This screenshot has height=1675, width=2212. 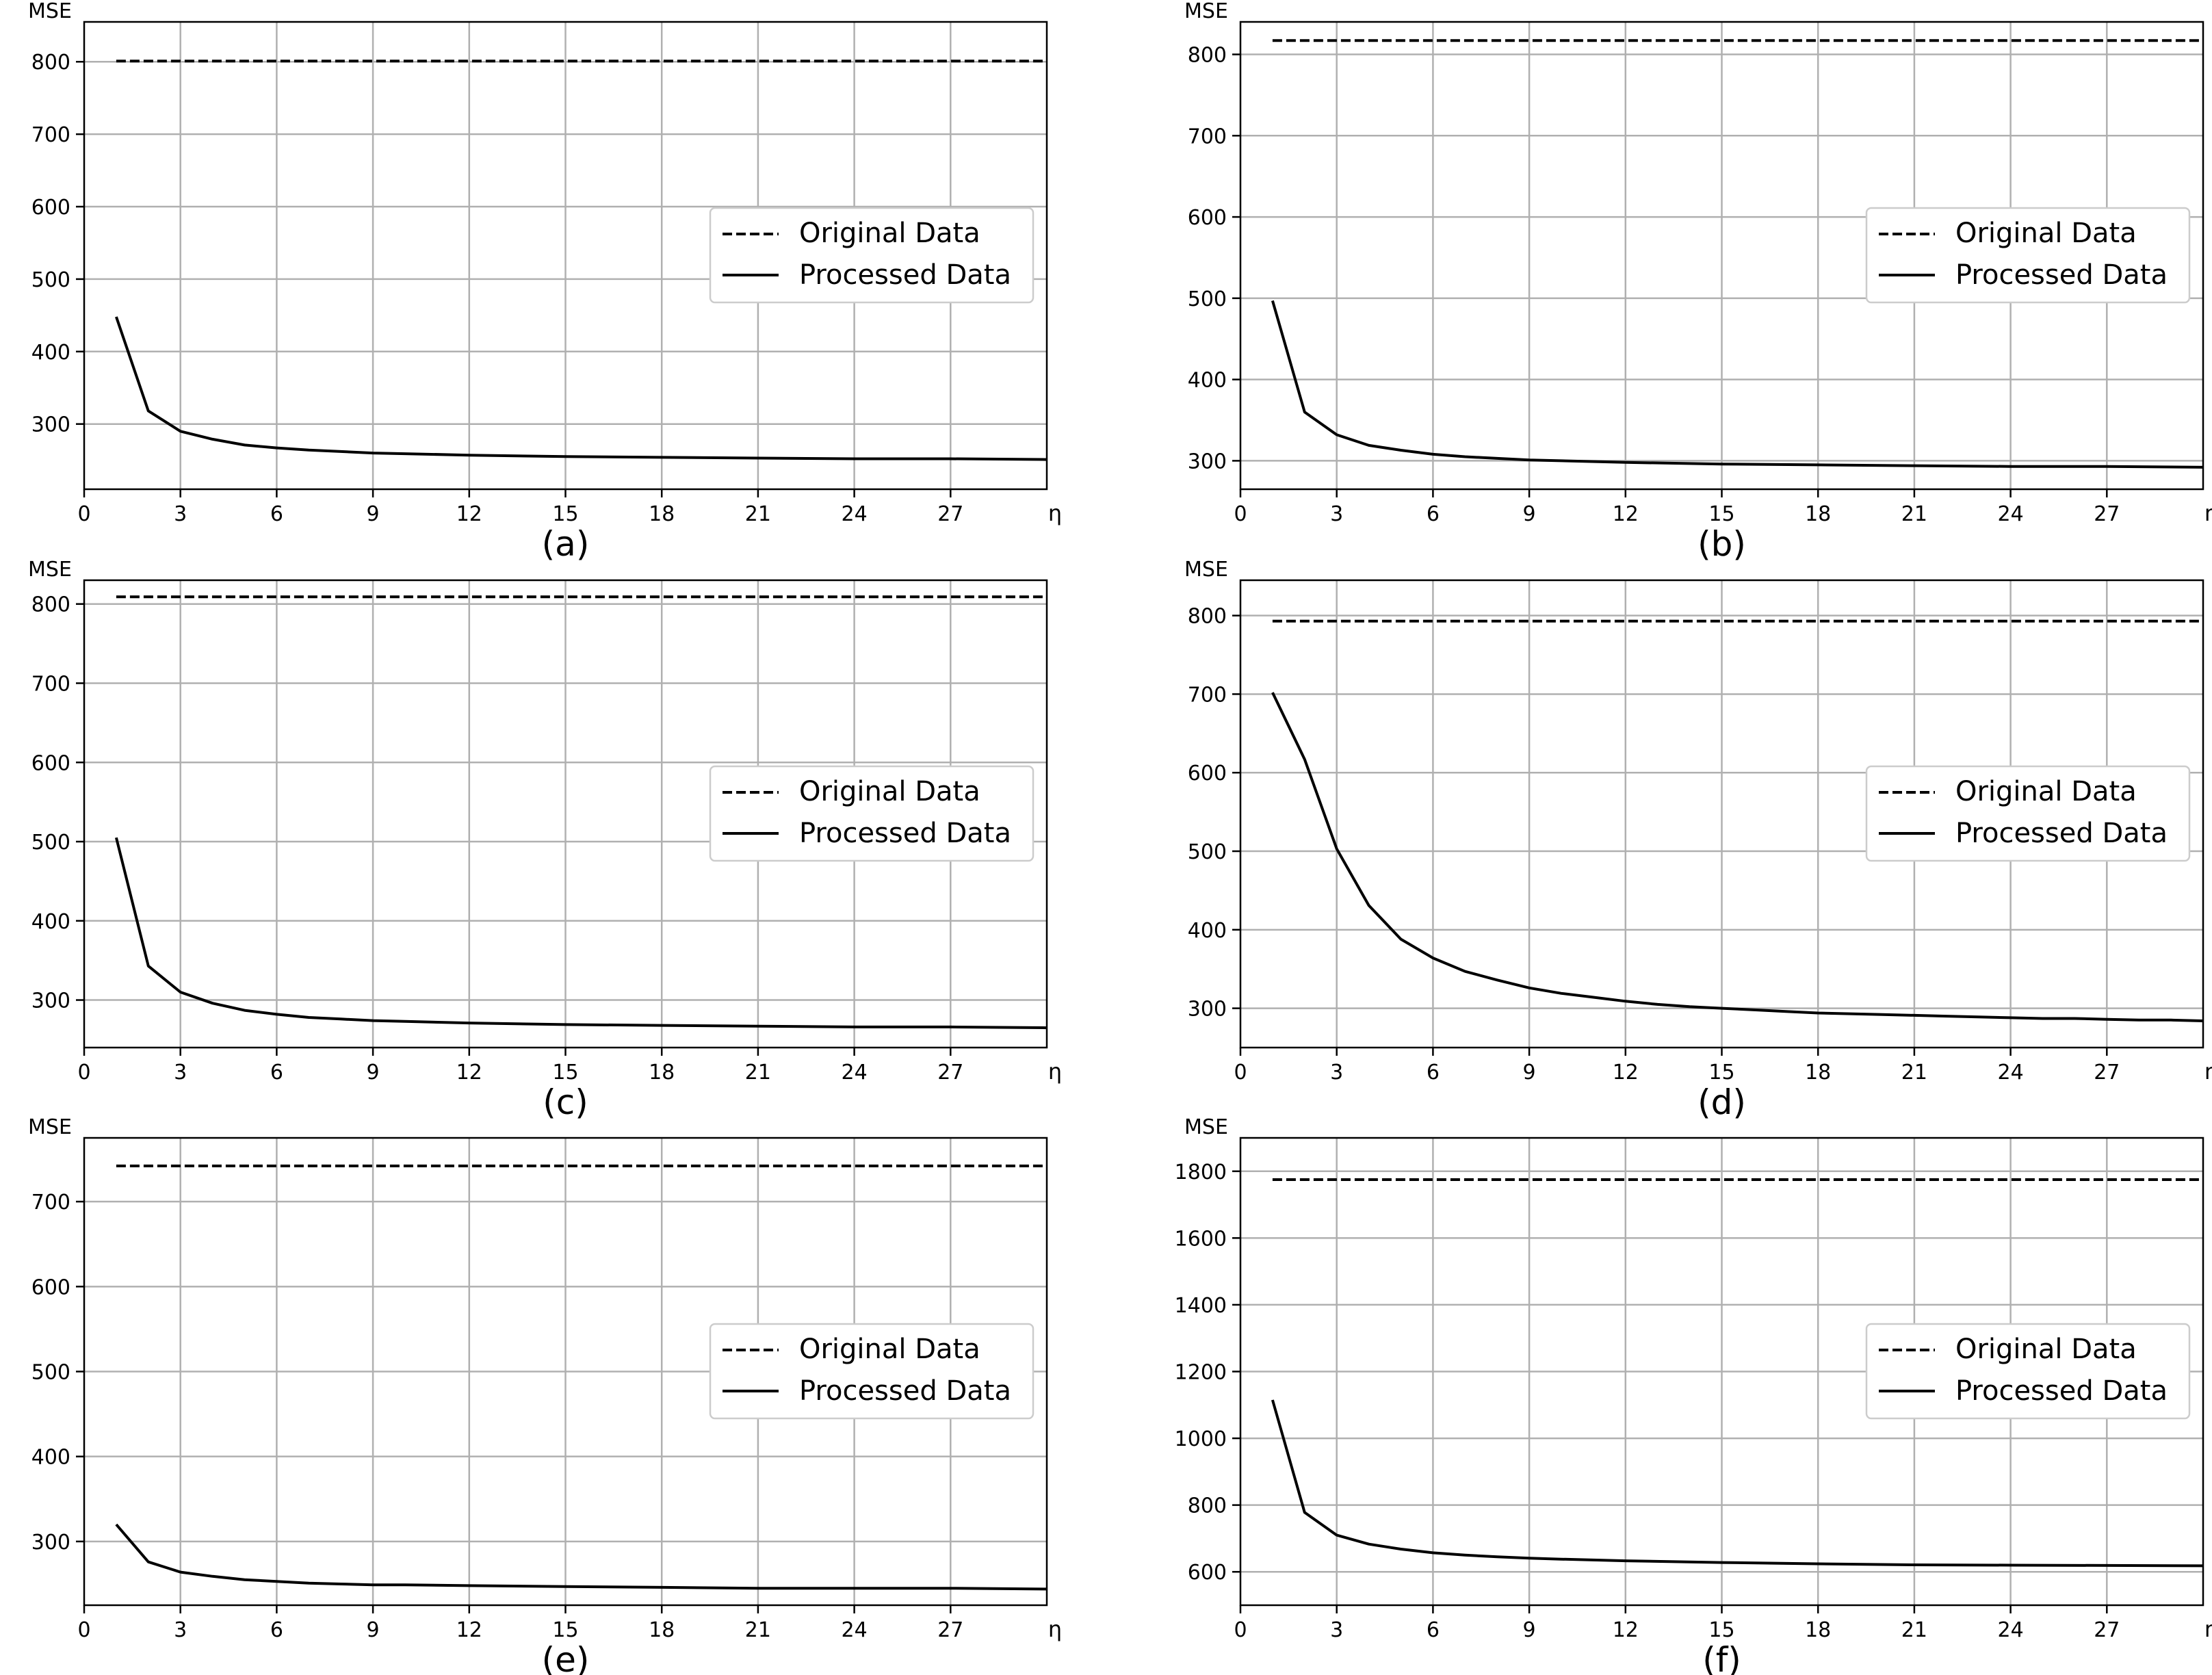 What do you see at coordinates (1207, 136) in the screenshot?
I see `panel-2-y-tick-label: 700` at bounding box center [1207, 136].